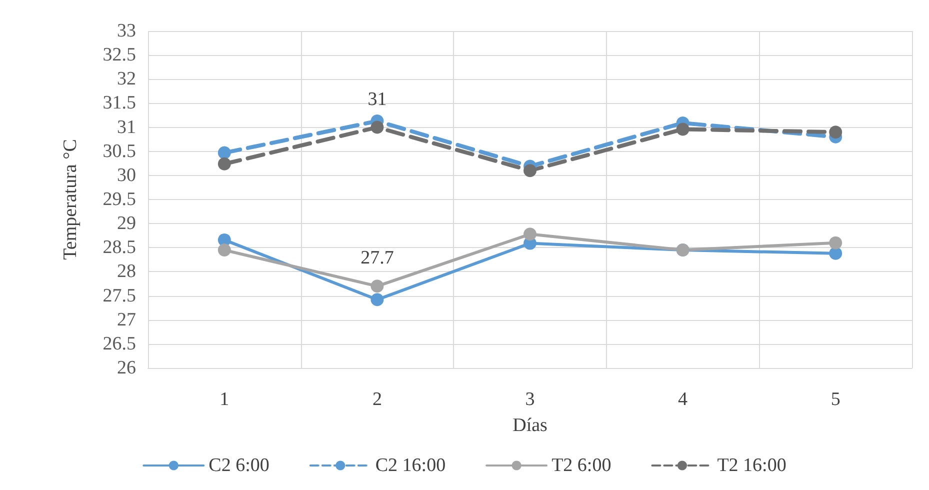 The image size is (929, 490). Describe the element at coordinates (239, 465) in the screenshot. I see `legend-label: C2 6:00` at that location.